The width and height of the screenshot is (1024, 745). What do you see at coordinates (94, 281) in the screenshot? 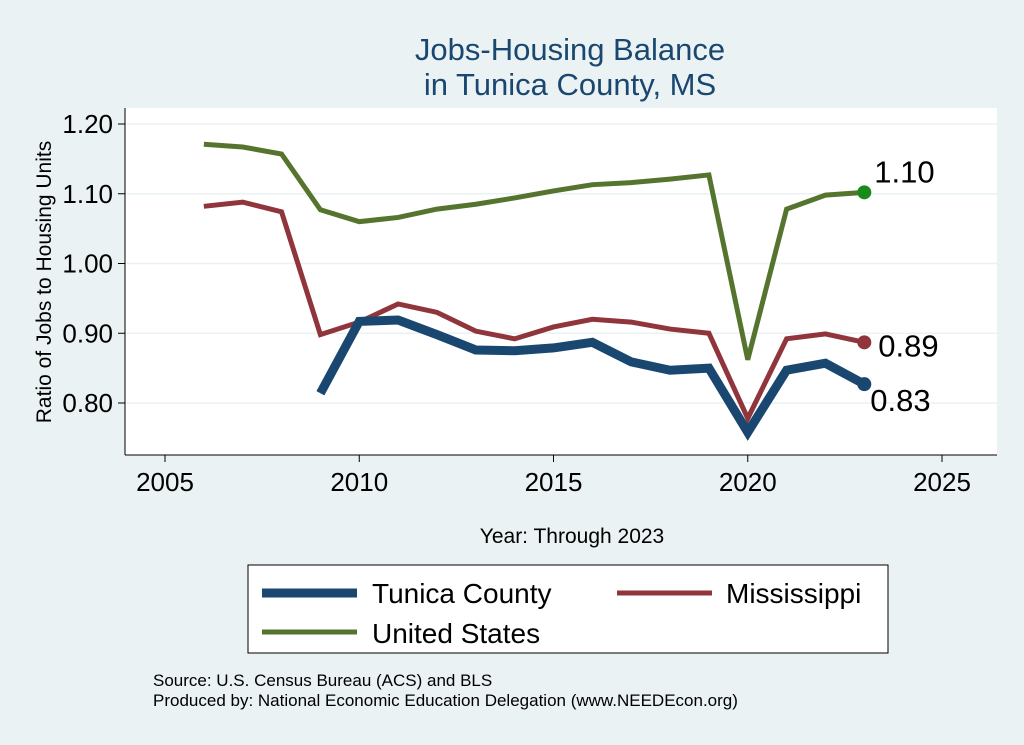
I see `y-axis: 0.80 0.90 1.00 1.10 1.20` at bounding box center [94, 281].